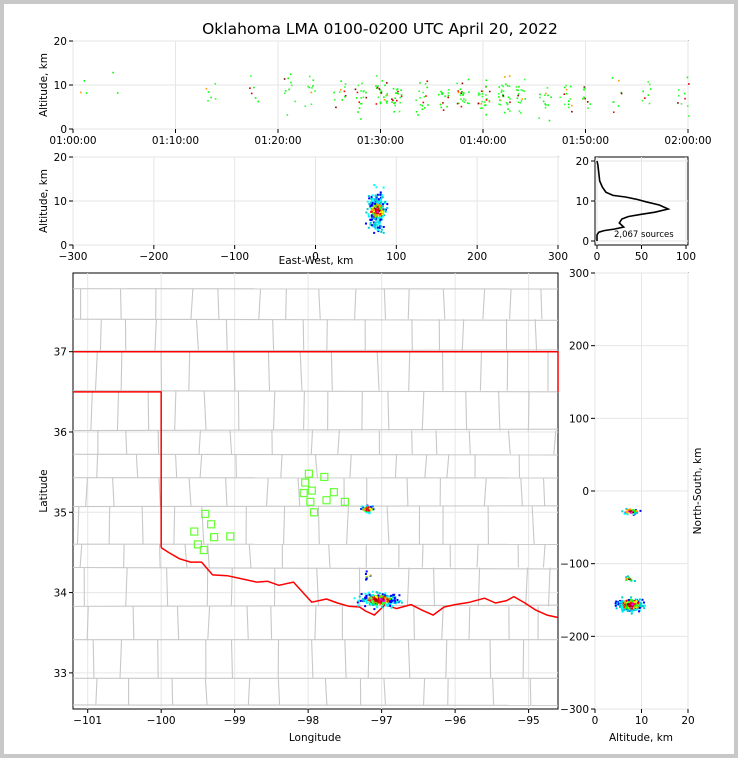 Image resolution: width=738 pixels, height=758 pixels. I want to click on map-xtick-label: −96, so click(455, 721).